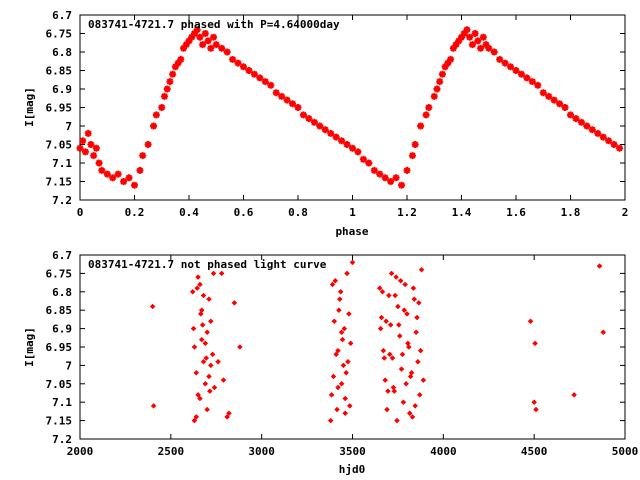 The image size is (640, 480). What do you see at coordinates (59, 421) in the screenshot?
I see `unphased-y-tick-label: 7.15` at bounding box center [59, 421].